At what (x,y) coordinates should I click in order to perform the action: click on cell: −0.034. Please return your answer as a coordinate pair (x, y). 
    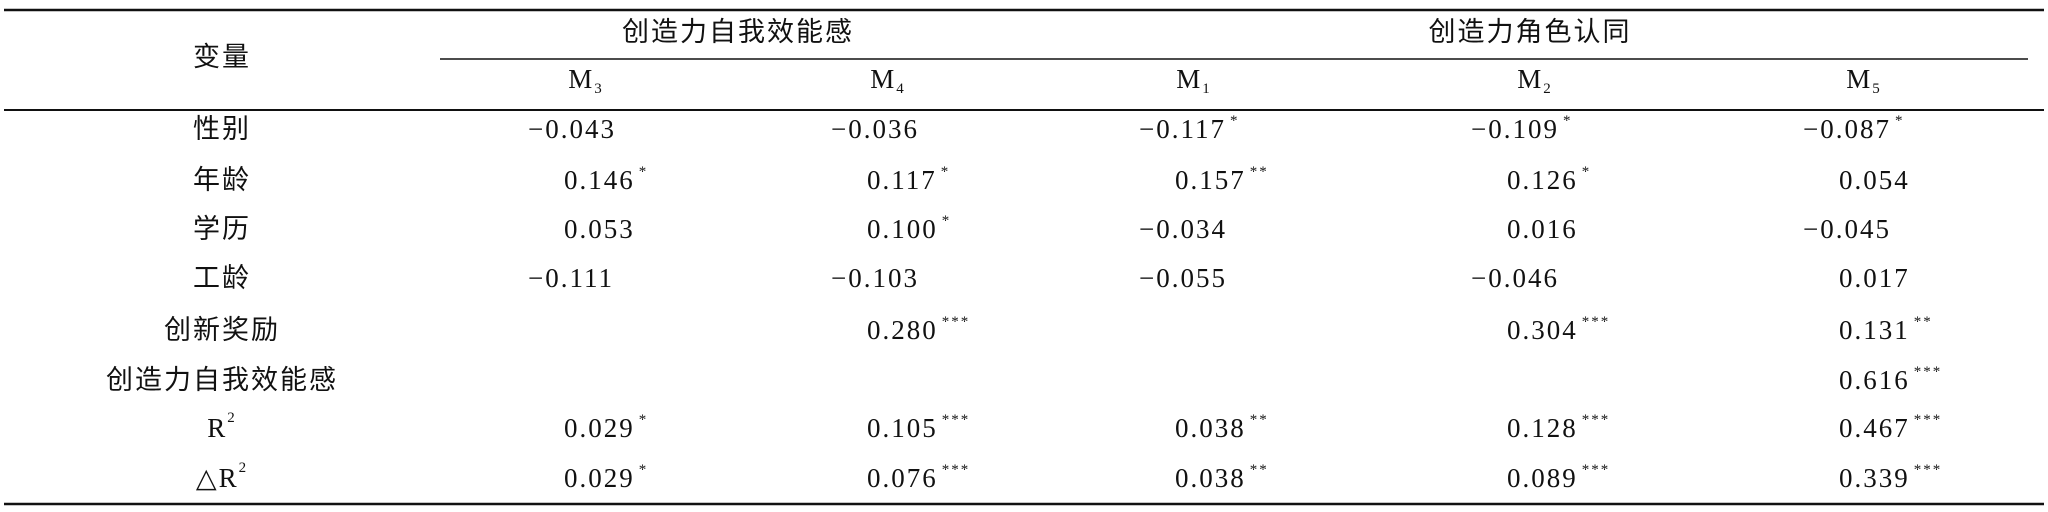
    Looking at the image, I should click on (1183, 229).